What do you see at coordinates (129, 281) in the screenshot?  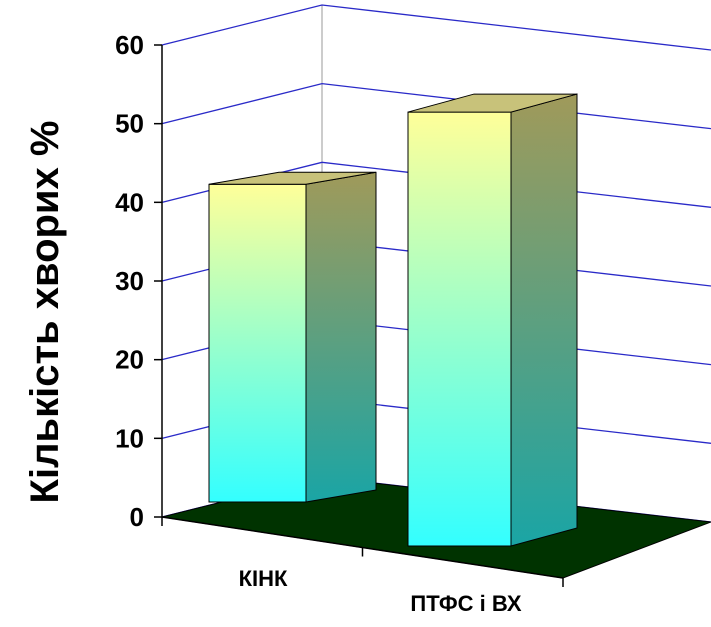 I see `y-tick-label: 30` at bounding box center [129, 281].